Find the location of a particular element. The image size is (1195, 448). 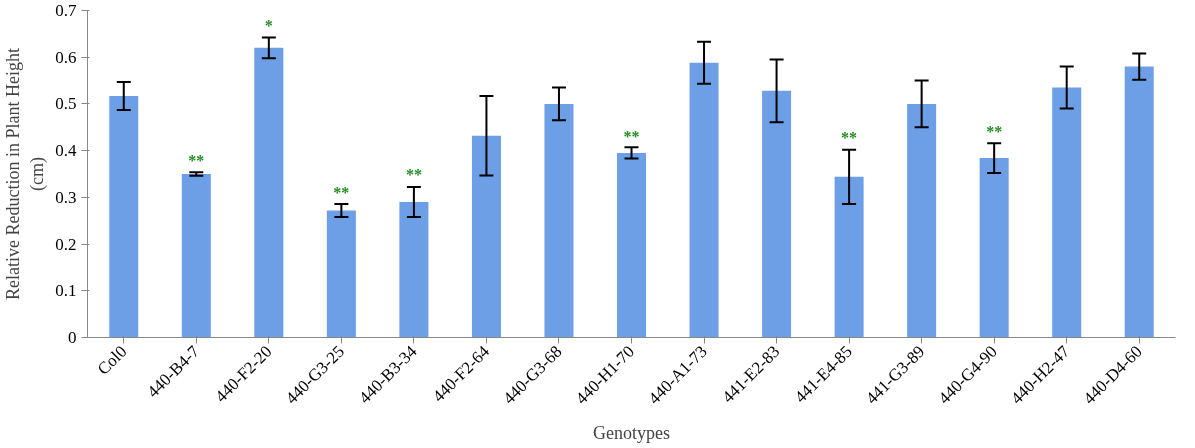

y-tick-label: 0.5 is located at coordinates (66, 104).